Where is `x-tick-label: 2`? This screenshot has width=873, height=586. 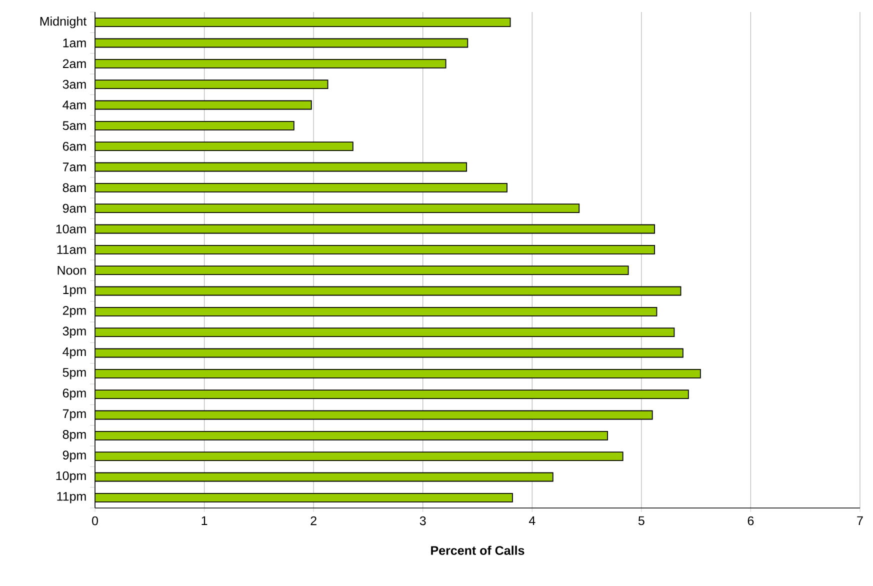 x-tick-label: 2 is located at coordinates (313, 521).